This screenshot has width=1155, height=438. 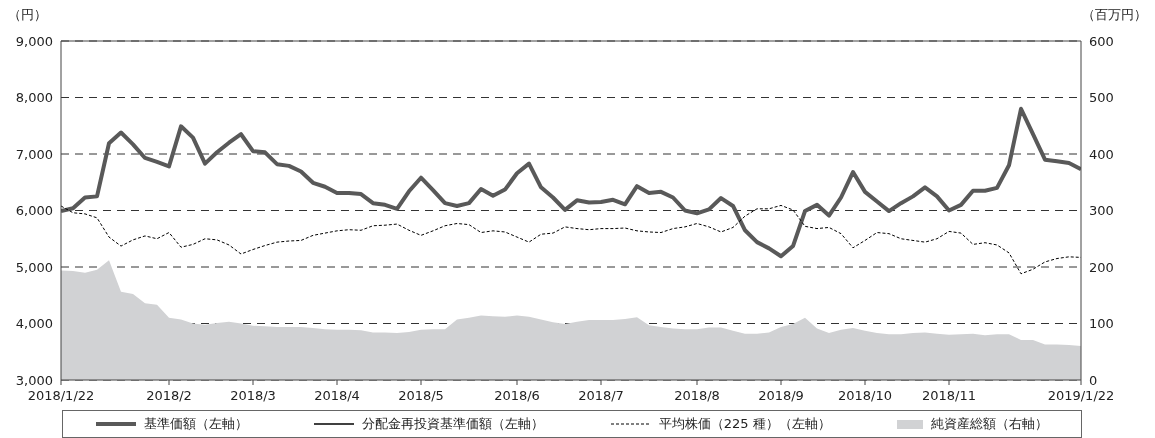 What do you see at coordinates (34, 98) in the screenshot?
I see `y-tick-label: 8,000` at bounding box center [34, 98].